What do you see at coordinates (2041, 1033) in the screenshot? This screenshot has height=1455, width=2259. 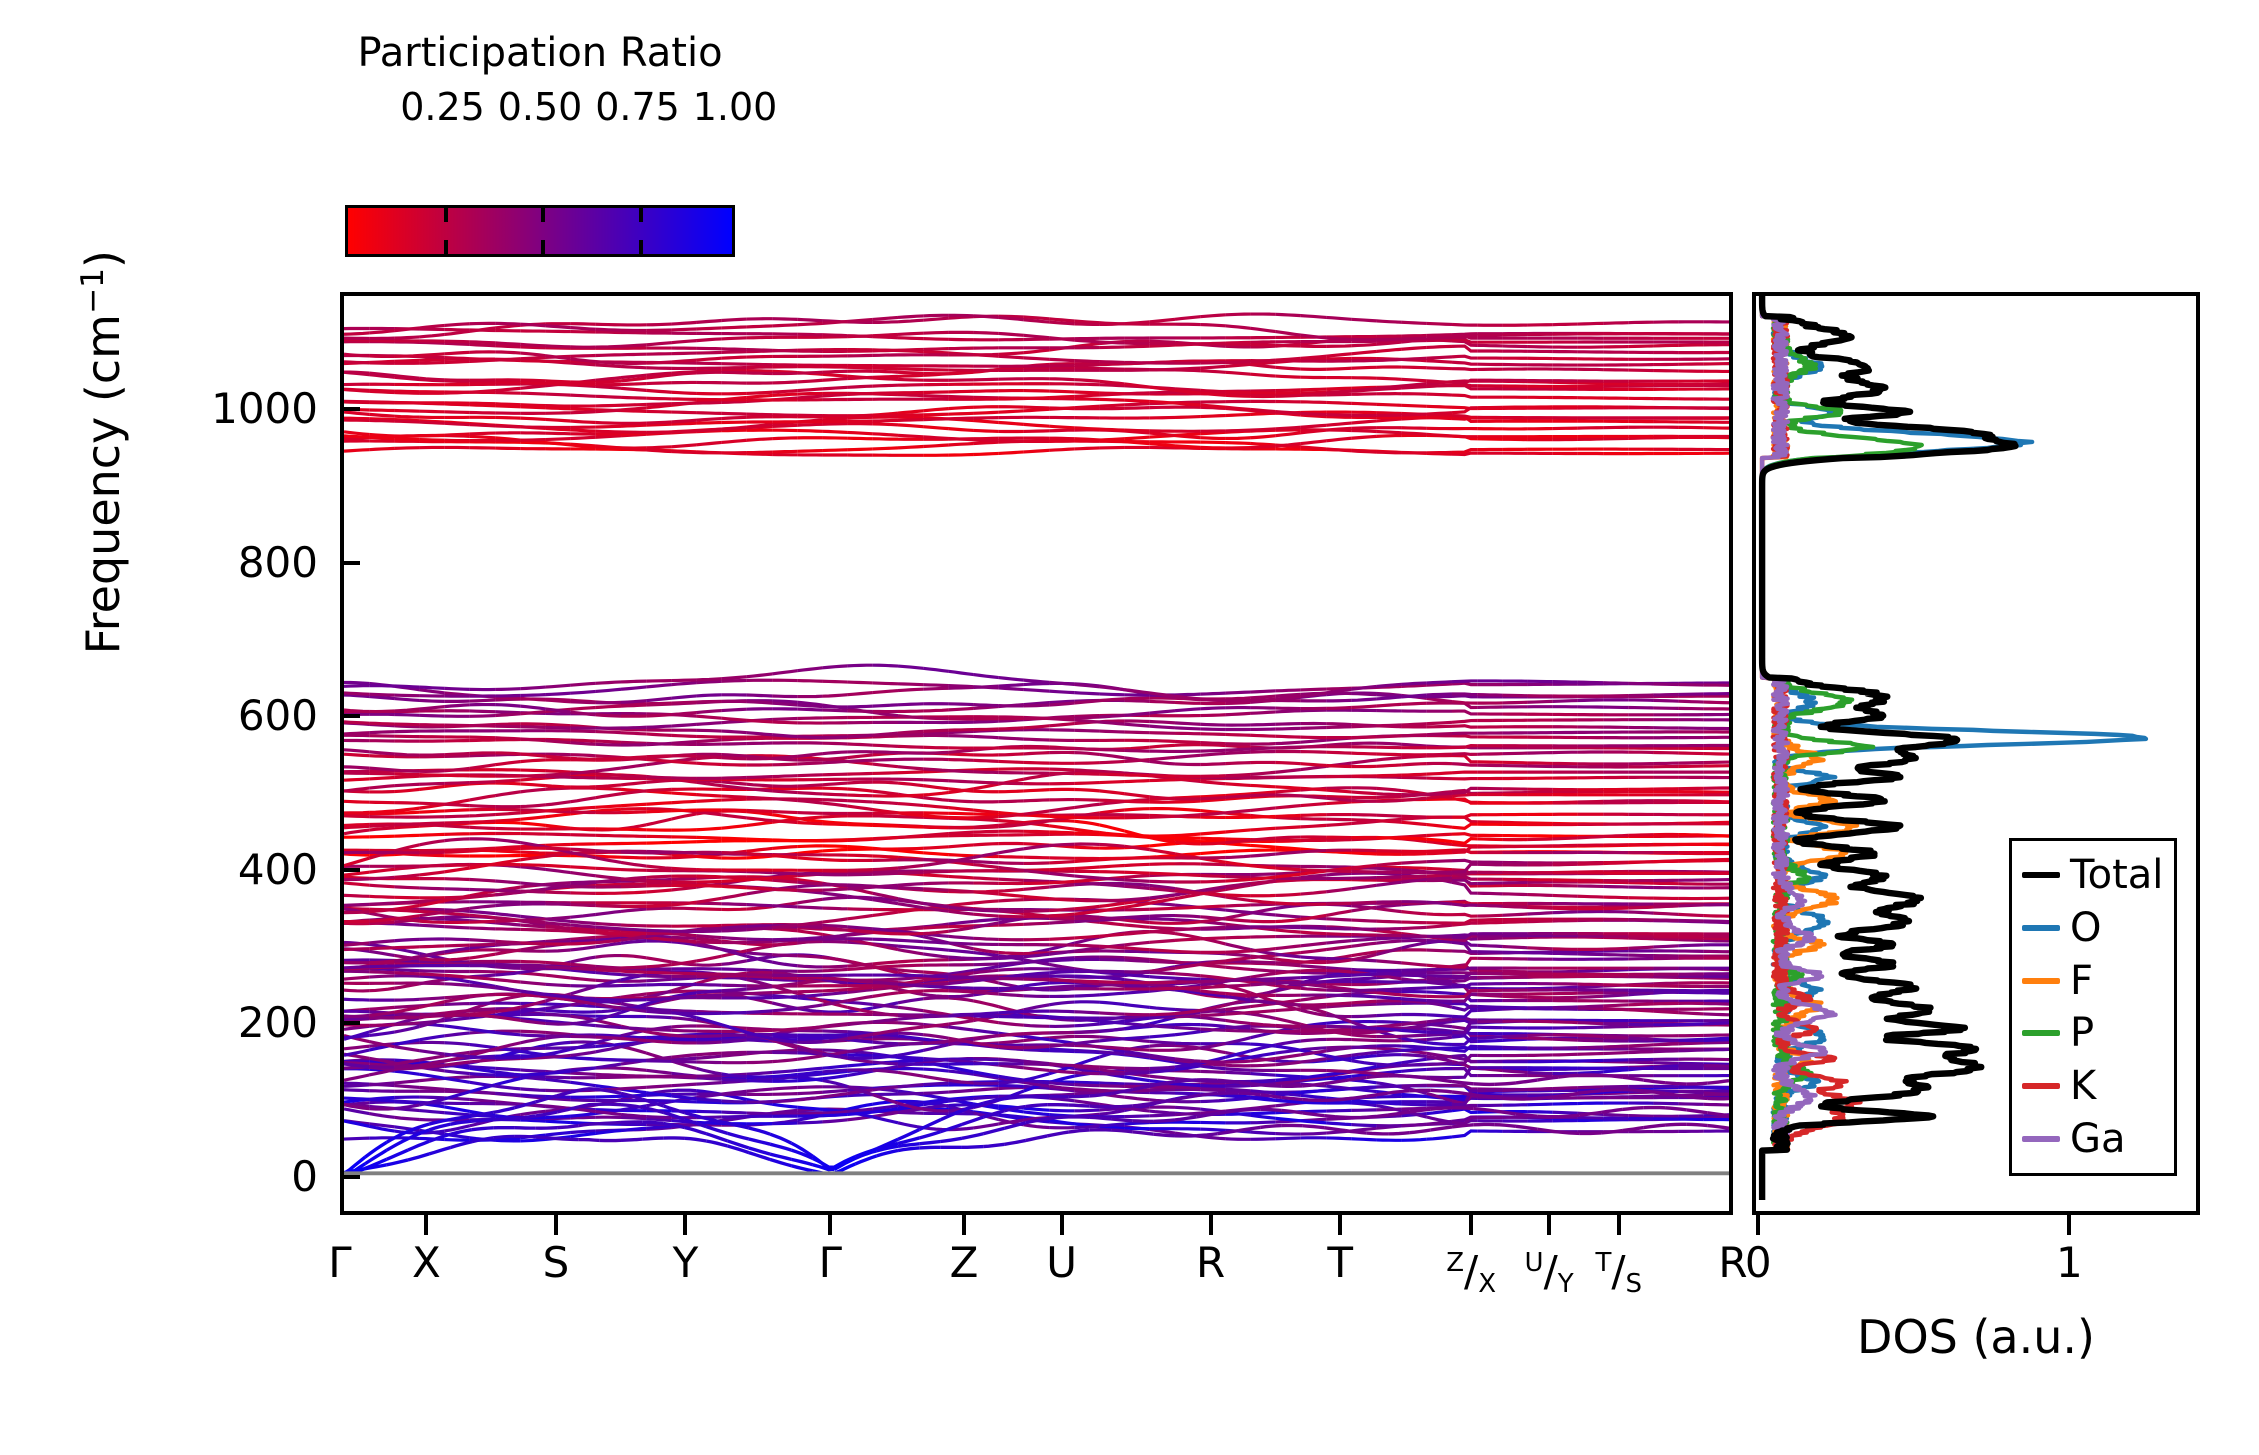 I see `legend-swatch-p` at bounding box center [2041, 1033].